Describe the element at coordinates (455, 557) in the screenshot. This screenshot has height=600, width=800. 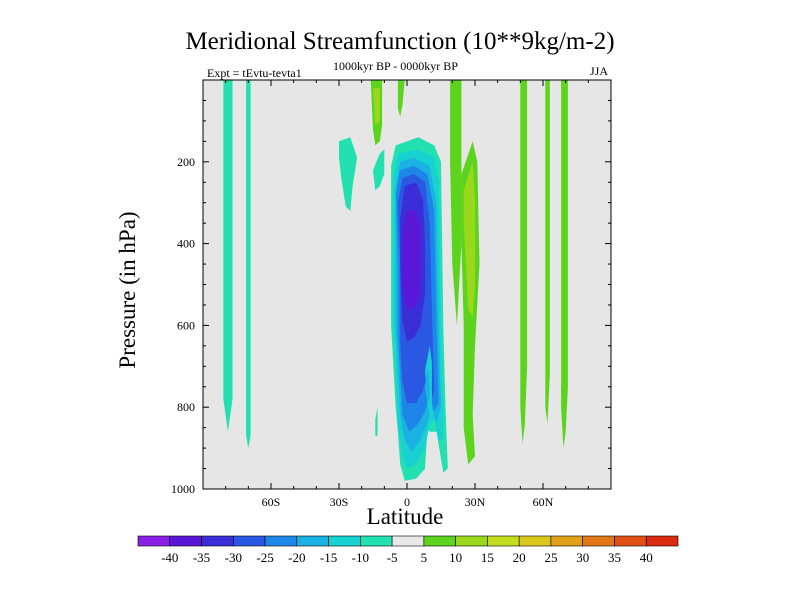
I see `colorbar-label: 10` at that location.